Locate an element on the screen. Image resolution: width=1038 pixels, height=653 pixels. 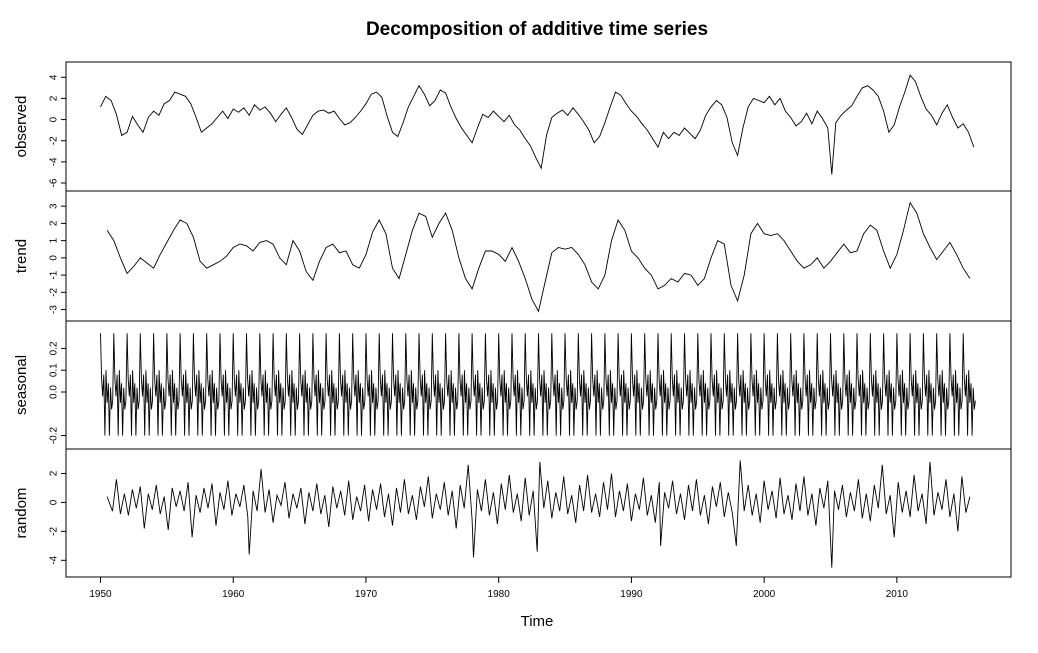
y-tick-label: 4 is located at coordinates (54, 77).